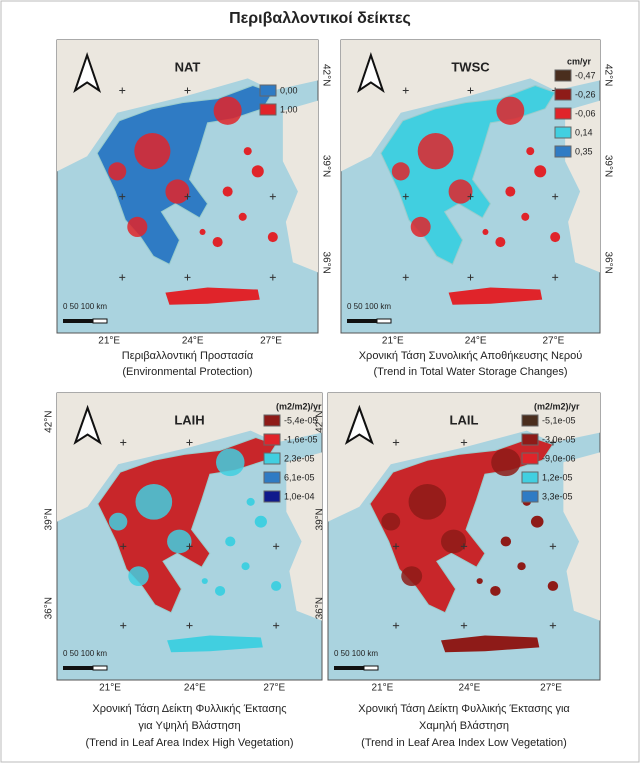  Describe the element at coordinates (187, 372) in the screenshot. I see `caption: (Environmental Protection)` at that location.